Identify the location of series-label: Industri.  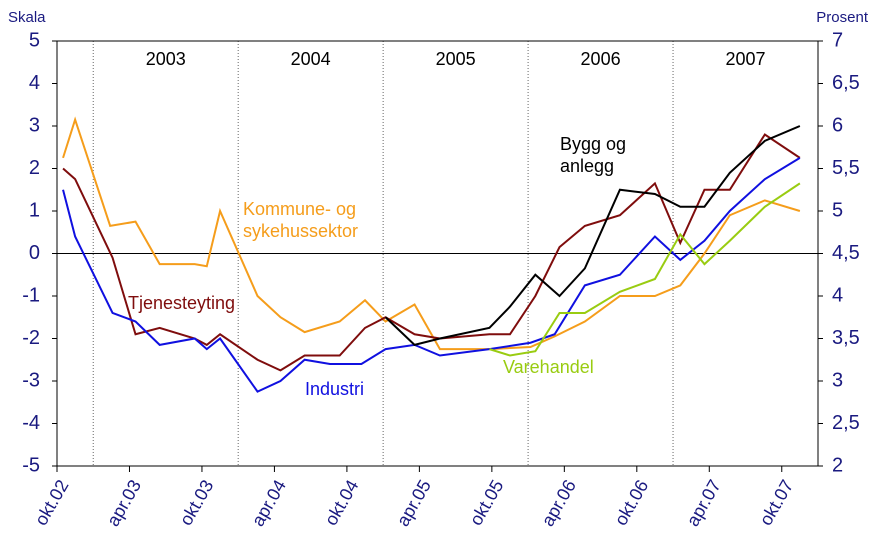
(335, 389).